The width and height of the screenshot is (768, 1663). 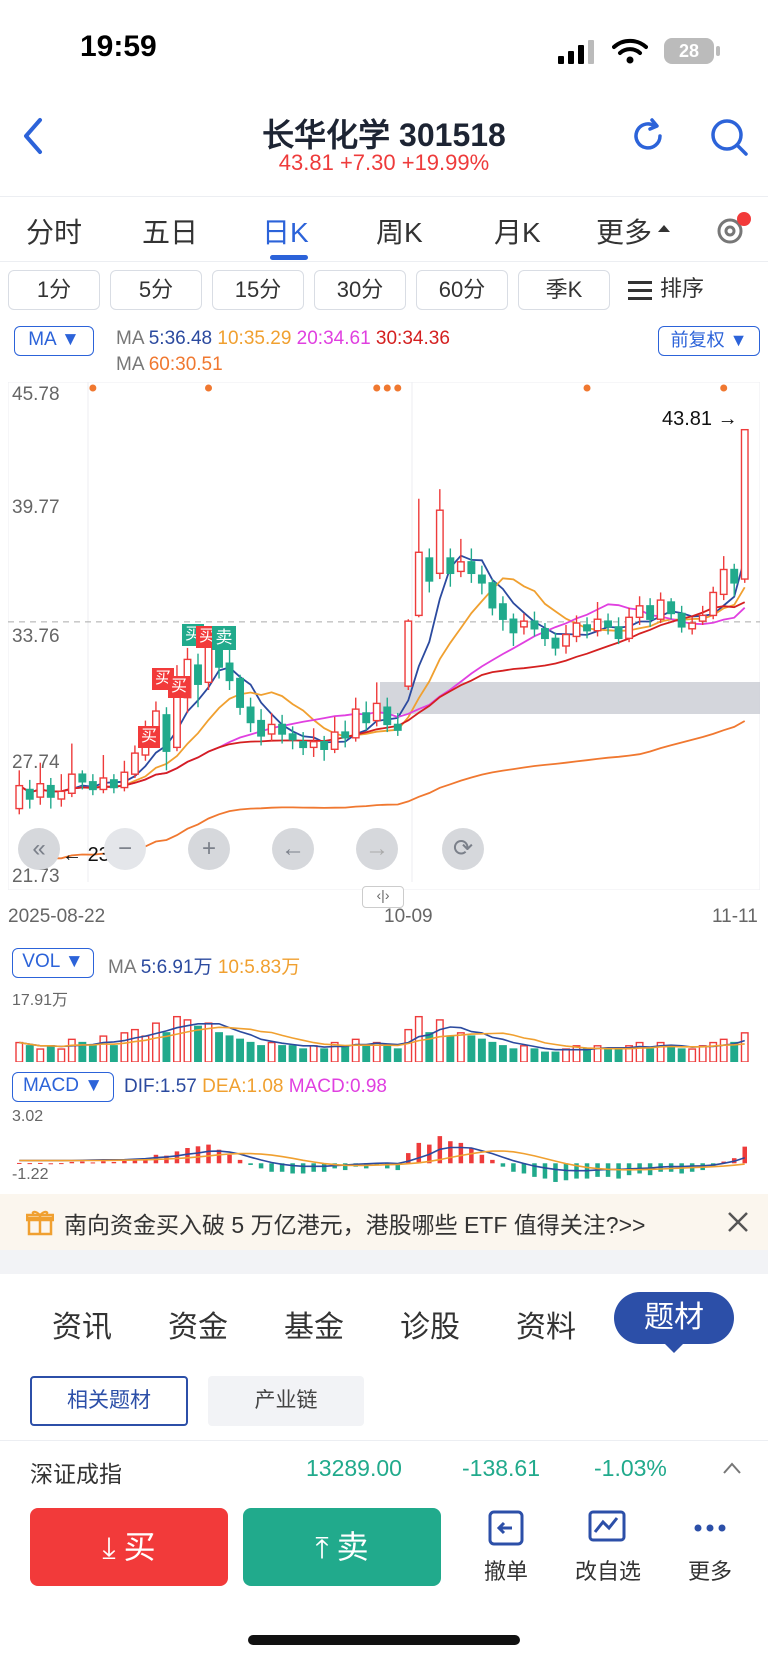 I want to click on zoom-in-button: +, so click(x=209, y=849).